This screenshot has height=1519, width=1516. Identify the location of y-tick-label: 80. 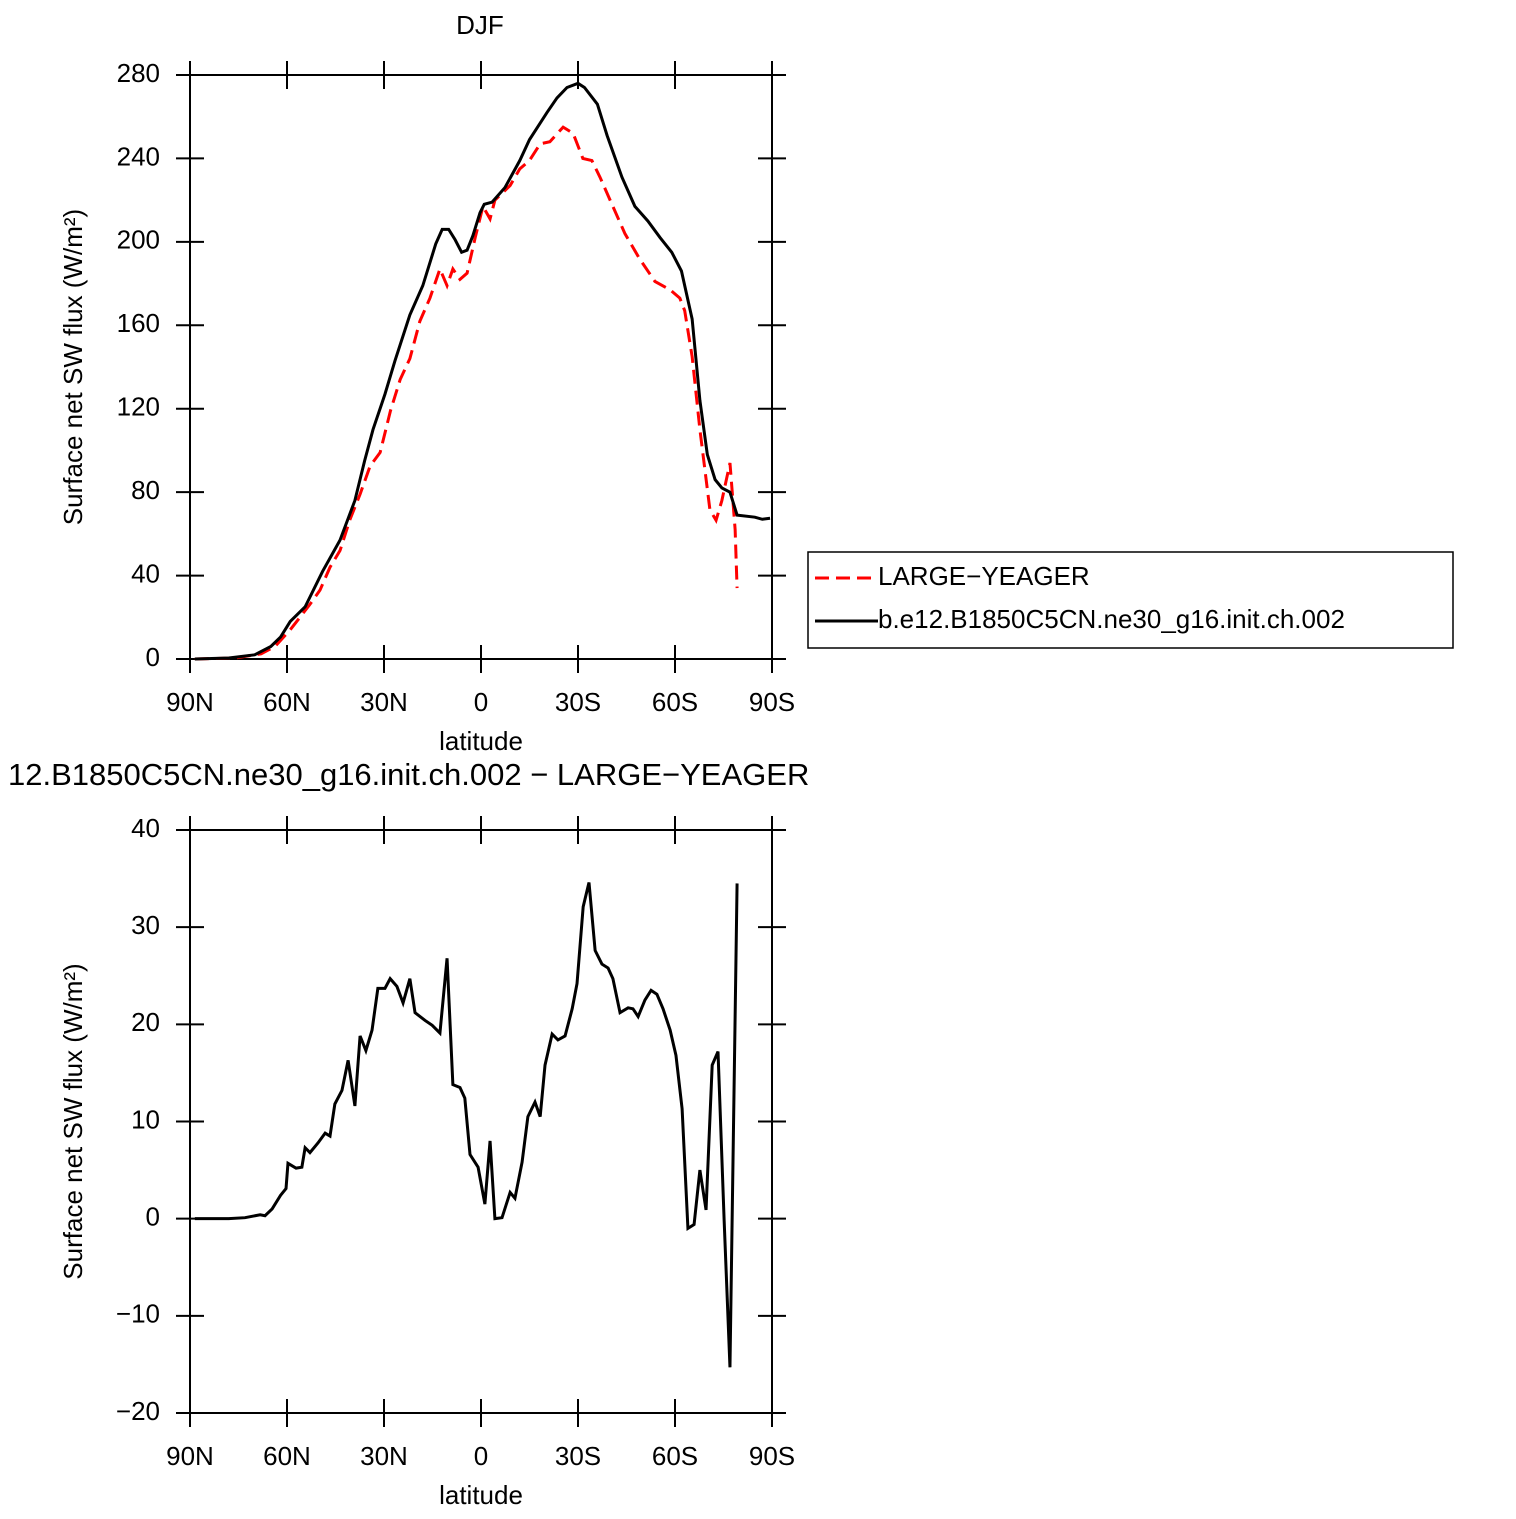
(145, 490).